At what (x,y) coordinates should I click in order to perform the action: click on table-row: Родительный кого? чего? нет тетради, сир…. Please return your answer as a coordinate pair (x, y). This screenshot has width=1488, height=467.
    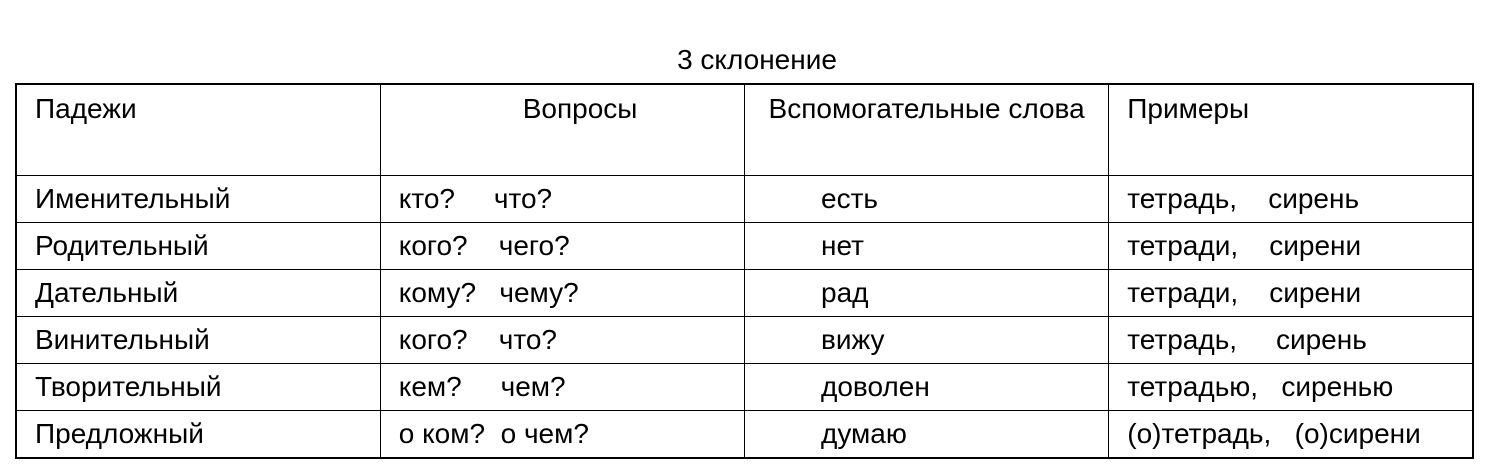
    Looking at the image, I should click on (744, 246).